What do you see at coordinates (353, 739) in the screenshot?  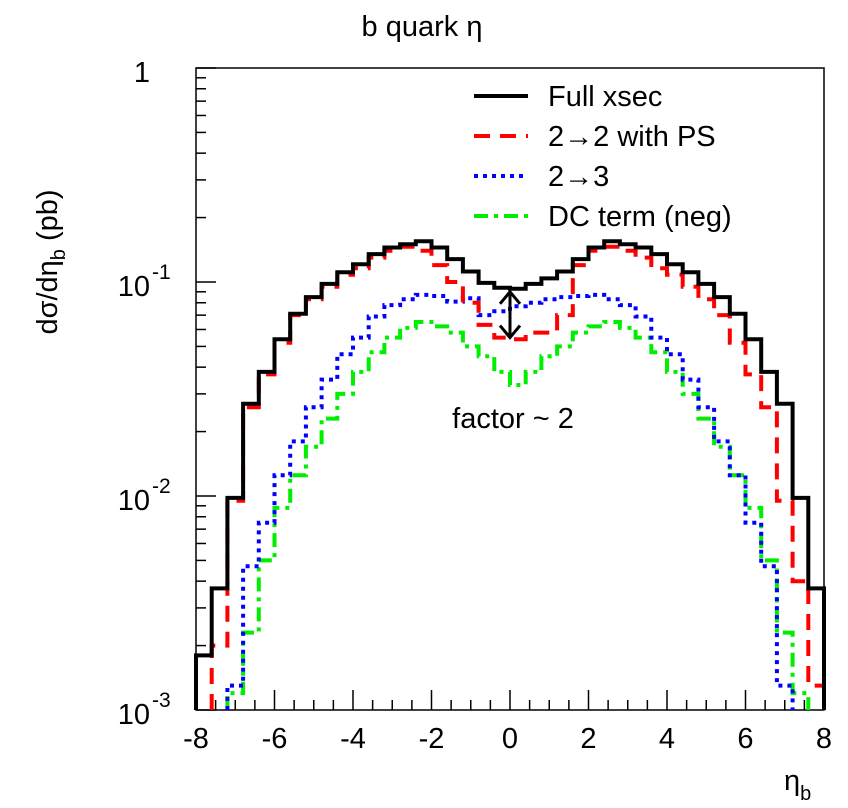 I see `x-tick-label: -4` at bounding box center [353, 739].